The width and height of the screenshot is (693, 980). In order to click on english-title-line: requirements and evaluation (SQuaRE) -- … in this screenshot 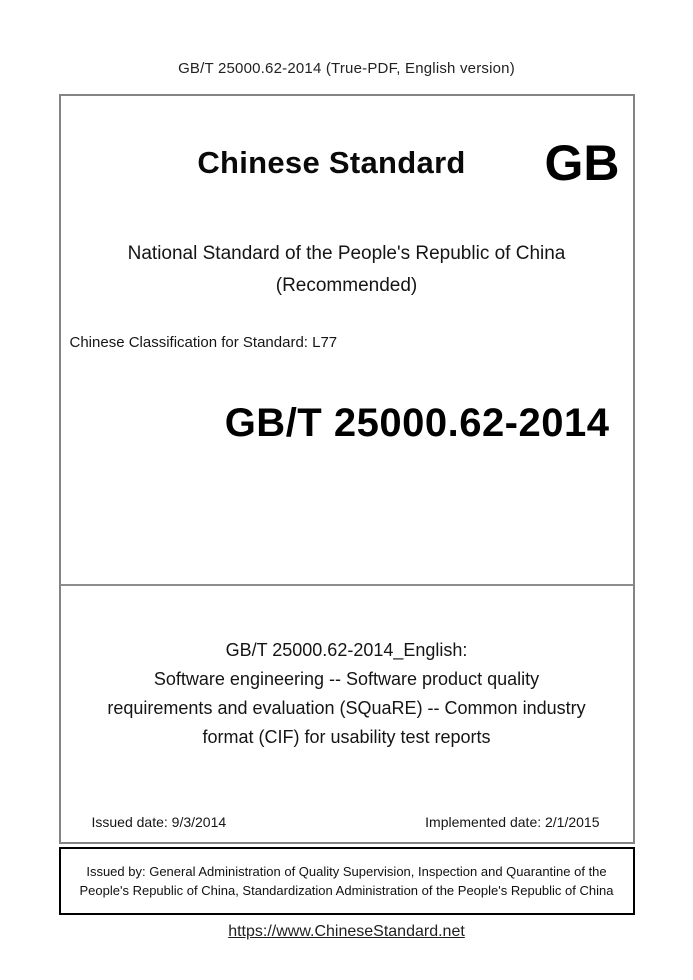, I will do `click(346, 708)`.